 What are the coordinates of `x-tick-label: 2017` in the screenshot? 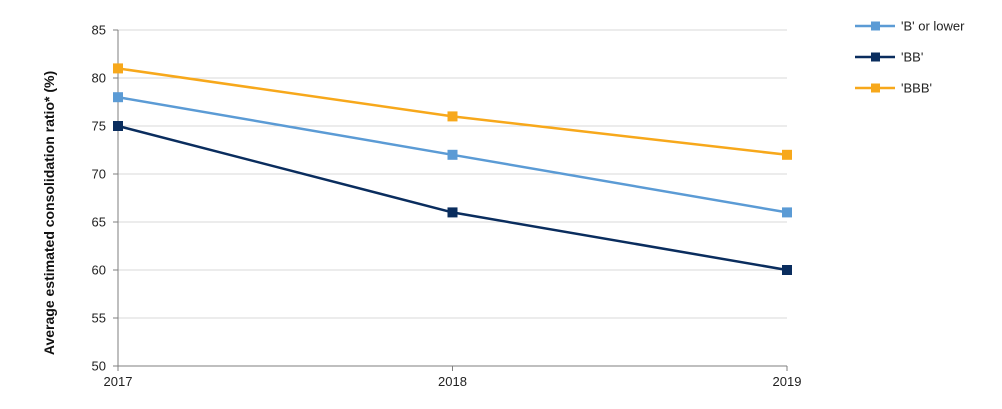 It's located at (118, 381).